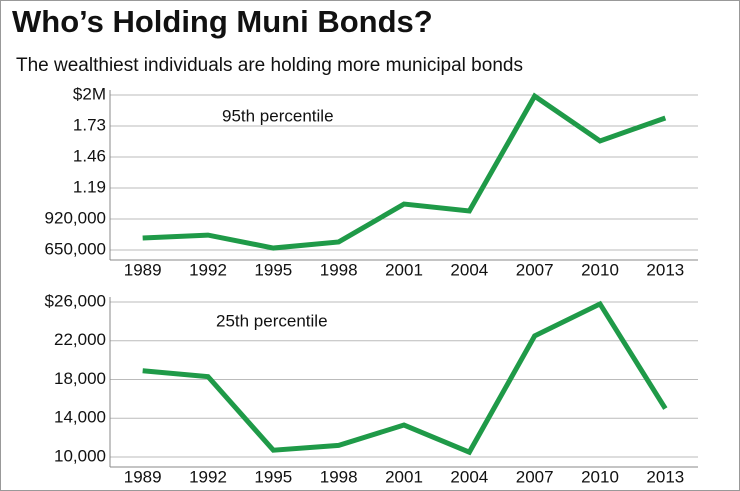  I want to click on y-tick-label: 14,000, so click(80, 417).